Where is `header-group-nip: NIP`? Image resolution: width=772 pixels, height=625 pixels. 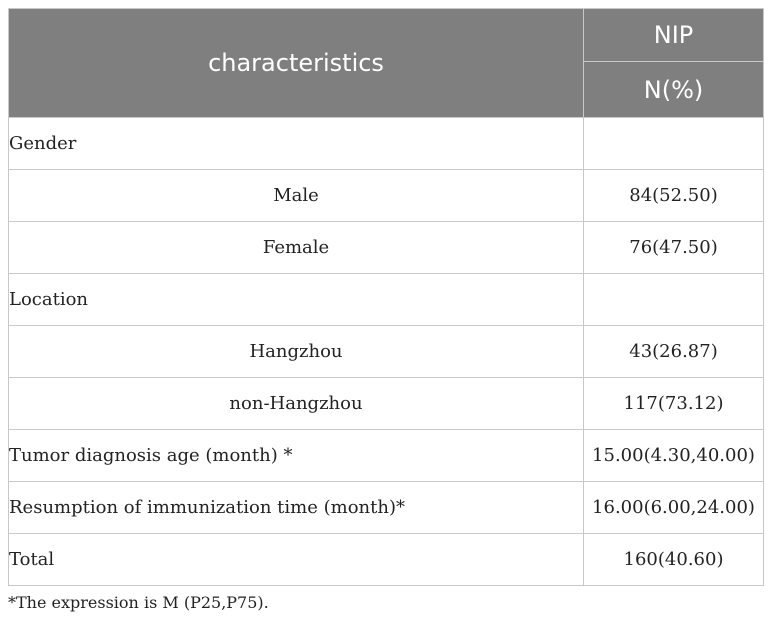 header-group-nip: NIP is located at coordinates (673, 35).